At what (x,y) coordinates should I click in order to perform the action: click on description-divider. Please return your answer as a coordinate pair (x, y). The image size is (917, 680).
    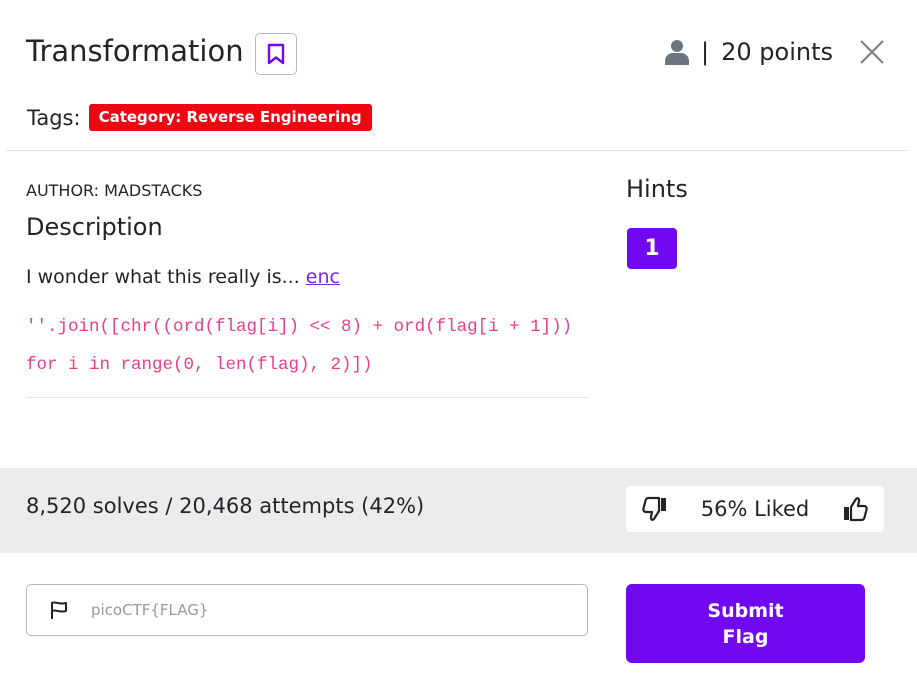
    Looking at the image, I should click on (307, 397).